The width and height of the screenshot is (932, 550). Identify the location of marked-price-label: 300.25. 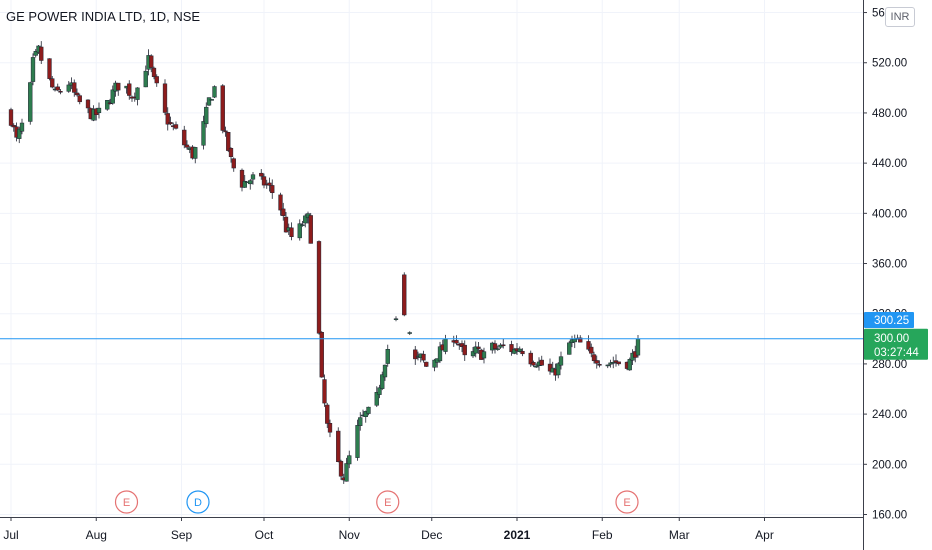
(889, 320).